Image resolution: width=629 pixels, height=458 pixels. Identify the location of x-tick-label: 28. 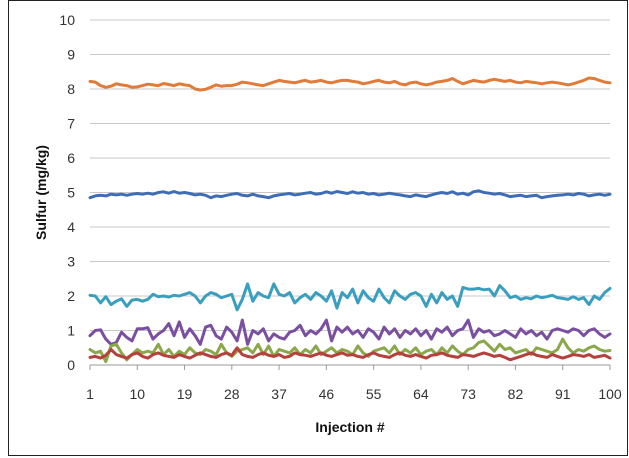
(232, 394).